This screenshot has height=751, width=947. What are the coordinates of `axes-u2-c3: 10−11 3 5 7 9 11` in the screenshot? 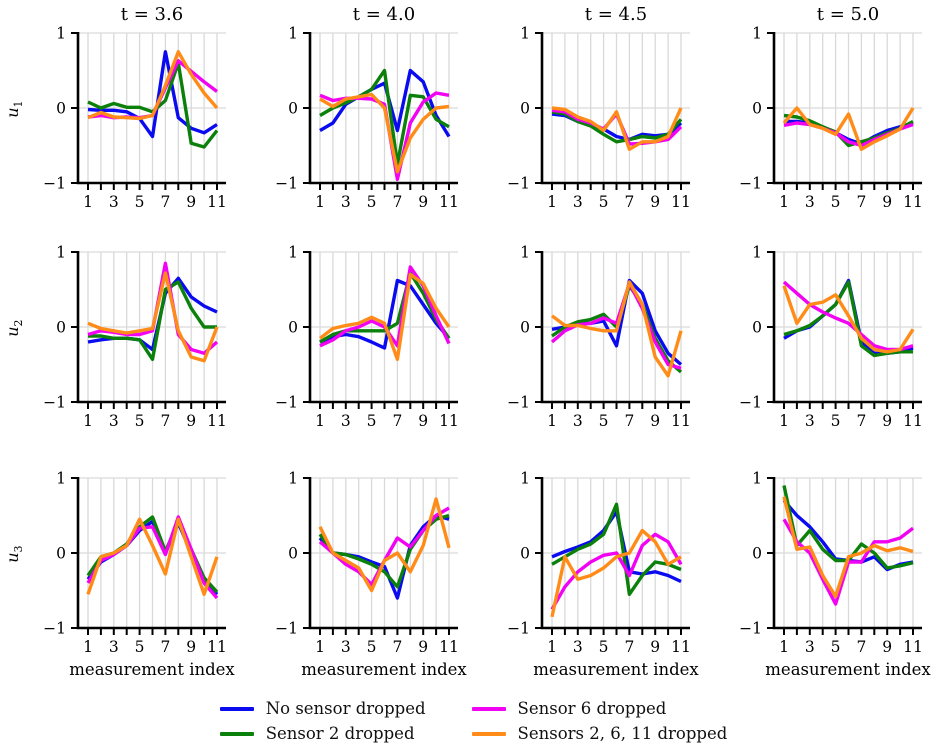 It's located at (599, 337).